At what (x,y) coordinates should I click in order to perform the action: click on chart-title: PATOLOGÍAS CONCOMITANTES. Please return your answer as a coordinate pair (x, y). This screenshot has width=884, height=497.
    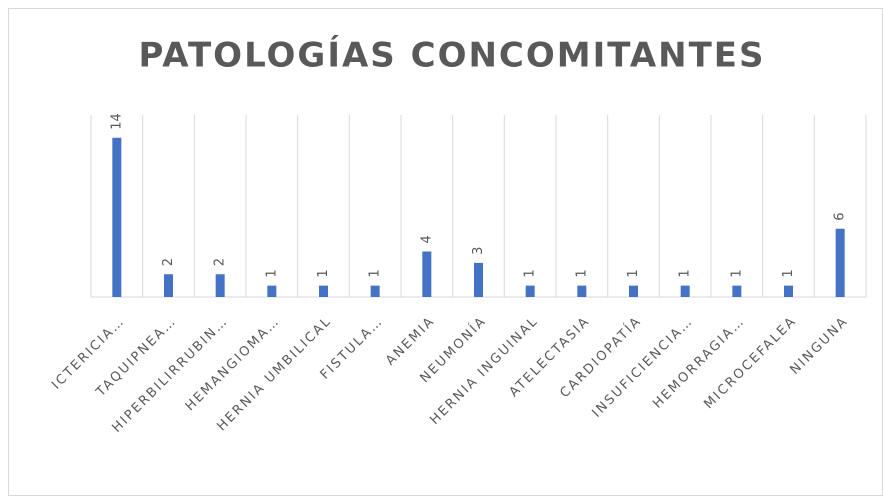
    Looking at the image, I should click on (452, 55).